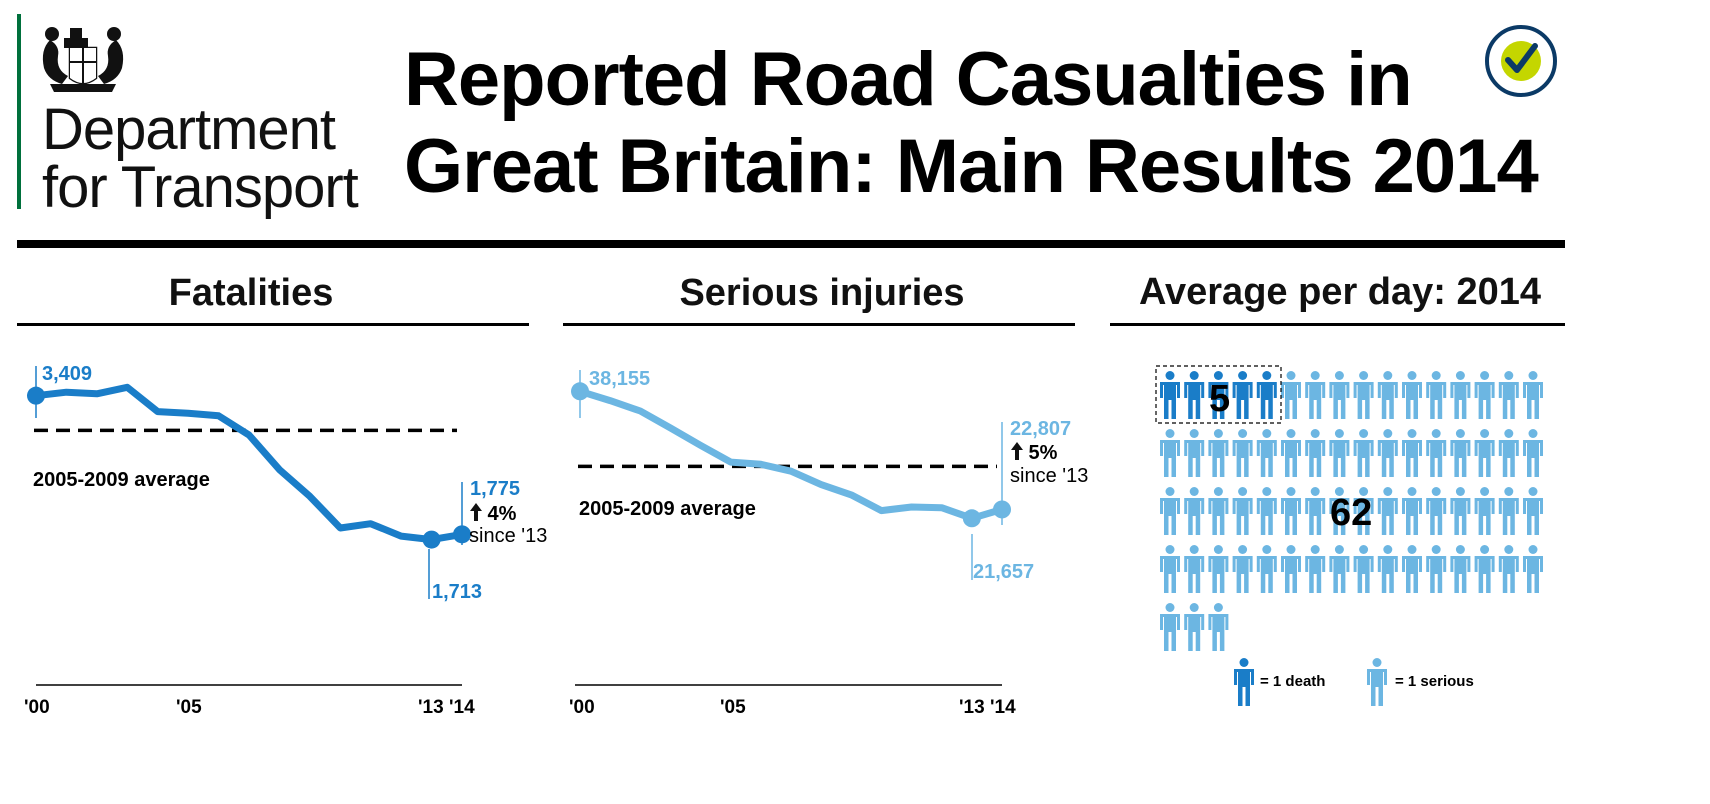 Image resolution: width=1710 pixels, height=804 pixels. What do you see at coordinates (1049, 476) in the screenshot?
I see `serious-since-label: since '13` at bounding box center [1049, 476].